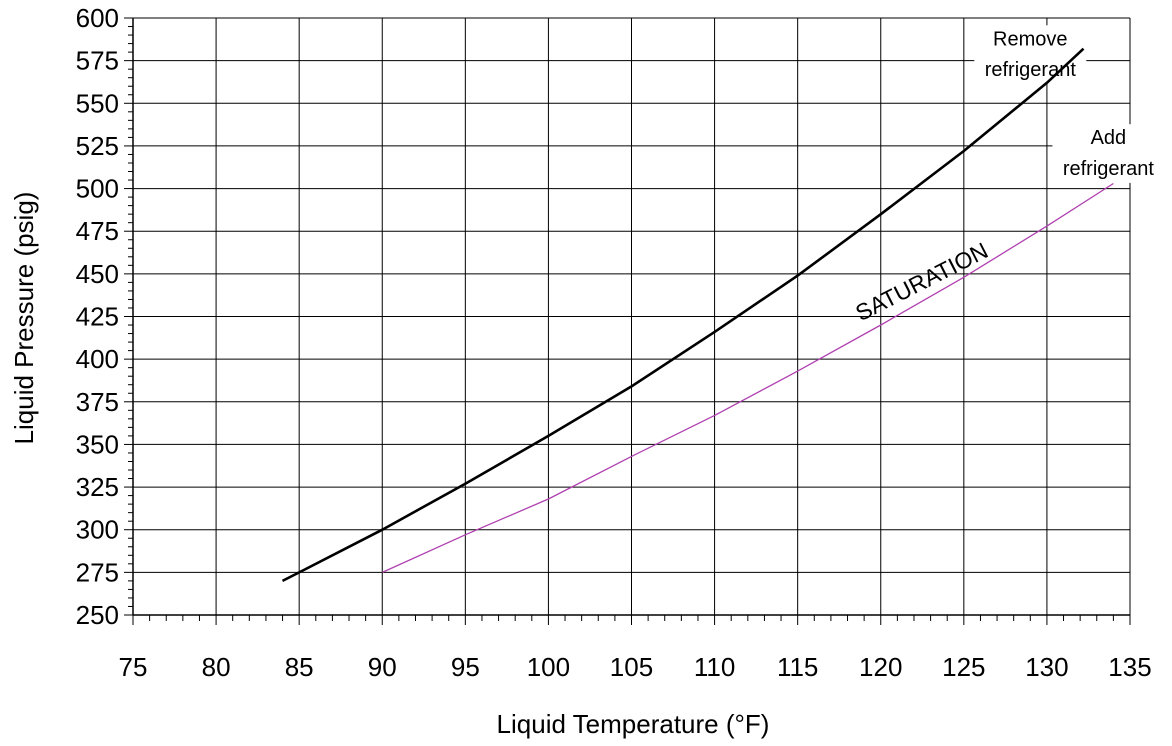  Describe the element at coordinates (1046, 667) in the screenshot. I see `x-tick-label: 130` at that location.